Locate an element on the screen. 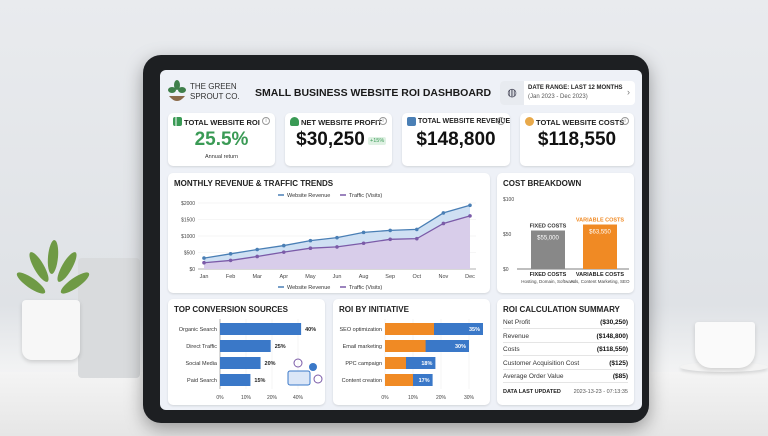 The width and height of the screenshot is (768, 436). y-tick-label: $500 is located at coordinates (189, 254).